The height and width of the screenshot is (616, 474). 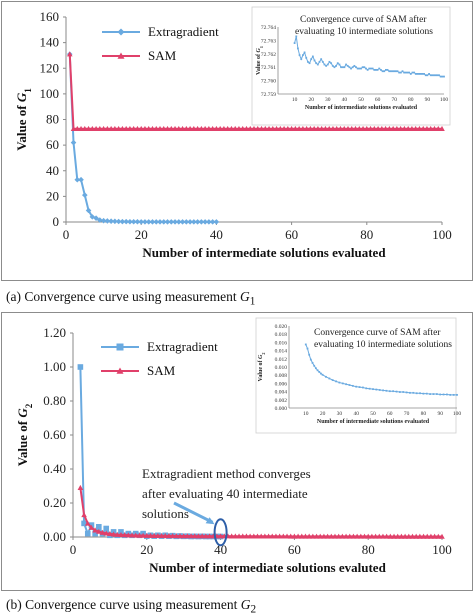 I want to click on chart-b-x-tick-label: 100, so click(x=442, y=549).